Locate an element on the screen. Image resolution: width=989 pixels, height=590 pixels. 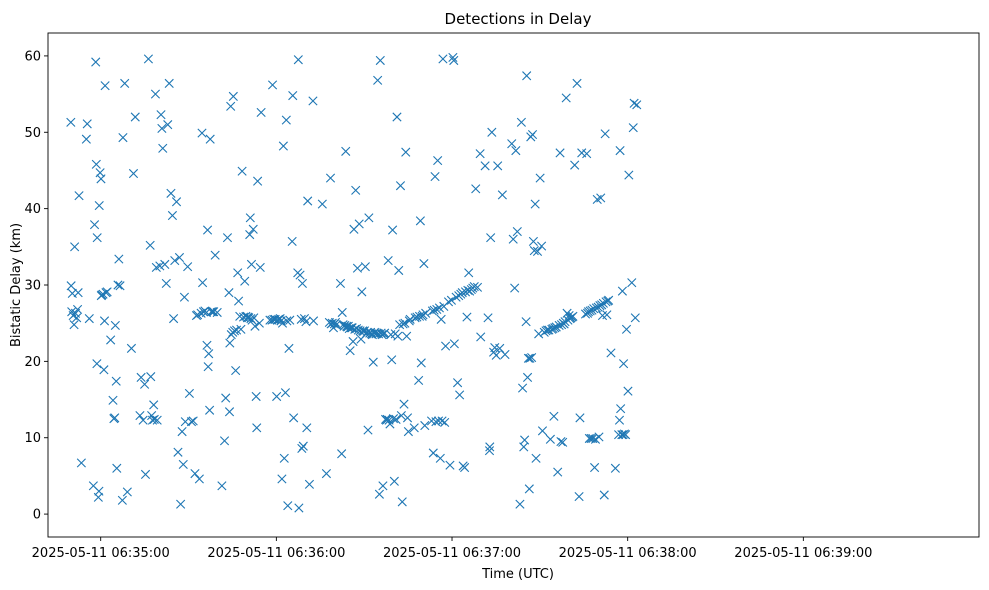
y-tick-label: 50 is located at coordinates (32, 133).